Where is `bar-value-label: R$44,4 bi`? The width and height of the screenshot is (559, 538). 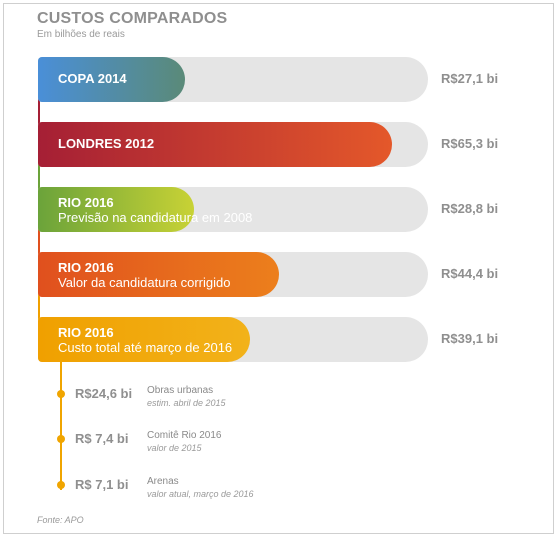
bar-value-label: R$44,4 bi is located at coordinates (470, 273).